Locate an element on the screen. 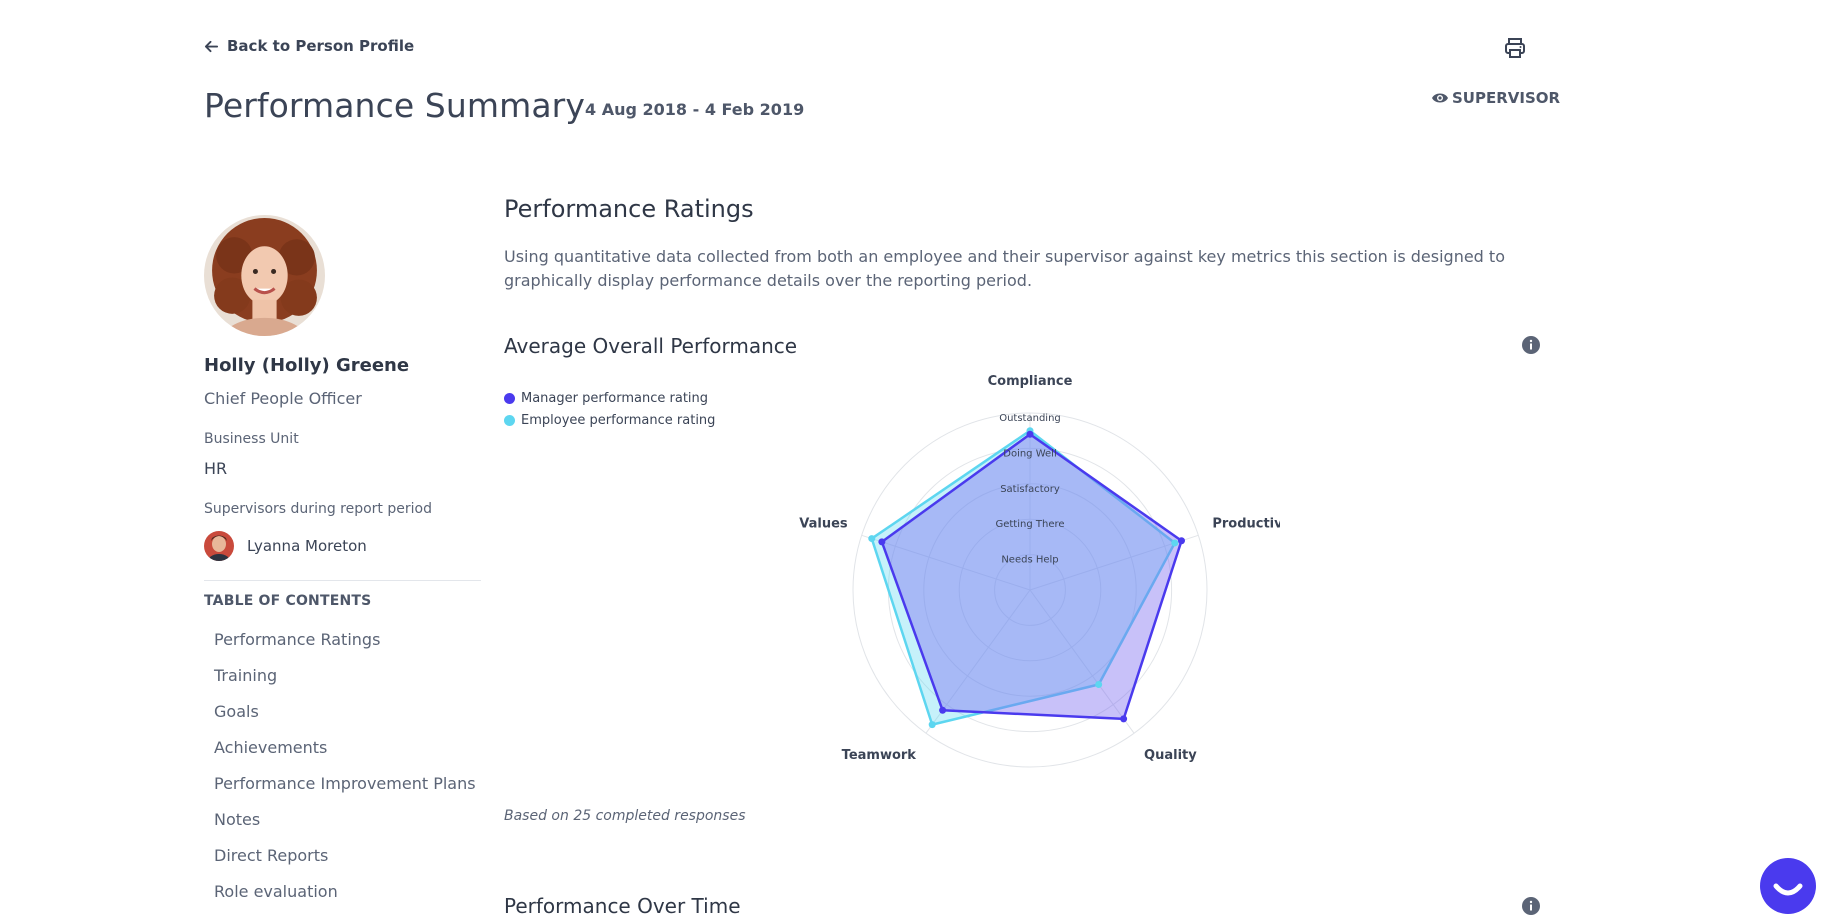 The image size is (1824, 920). sidebar-divider is located at coordinates (342, 580).